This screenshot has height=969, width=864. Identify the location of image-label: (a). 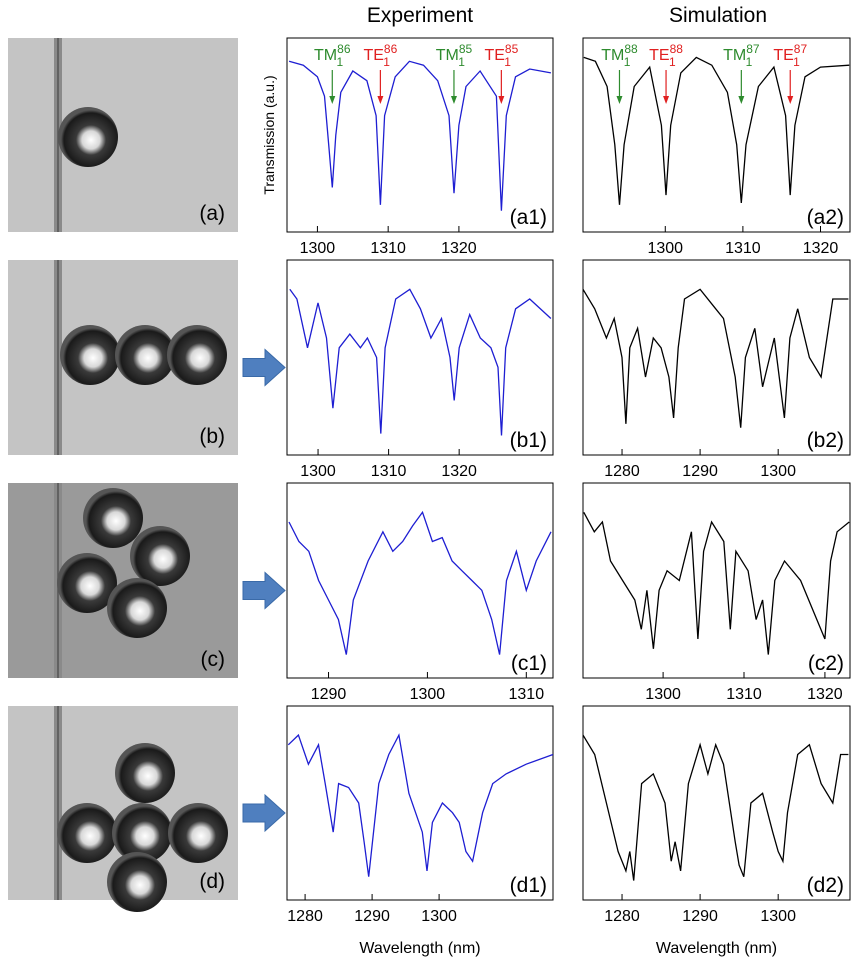
(212, 213).